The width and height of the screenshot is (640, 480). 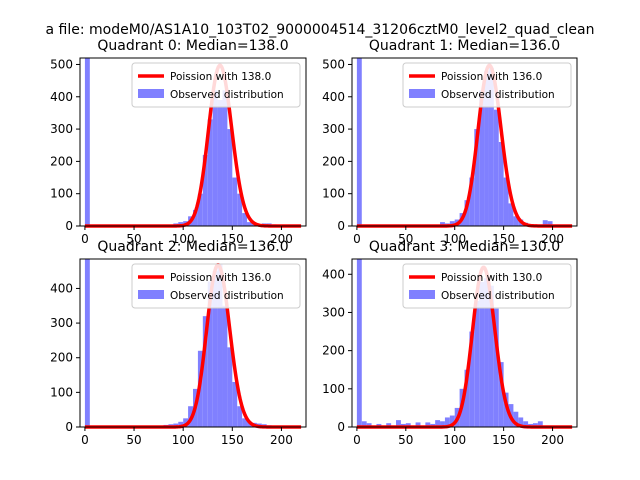 I want to click on subplot-title: Quadrant 2: Median=136.0, so click(x=192, y=247).